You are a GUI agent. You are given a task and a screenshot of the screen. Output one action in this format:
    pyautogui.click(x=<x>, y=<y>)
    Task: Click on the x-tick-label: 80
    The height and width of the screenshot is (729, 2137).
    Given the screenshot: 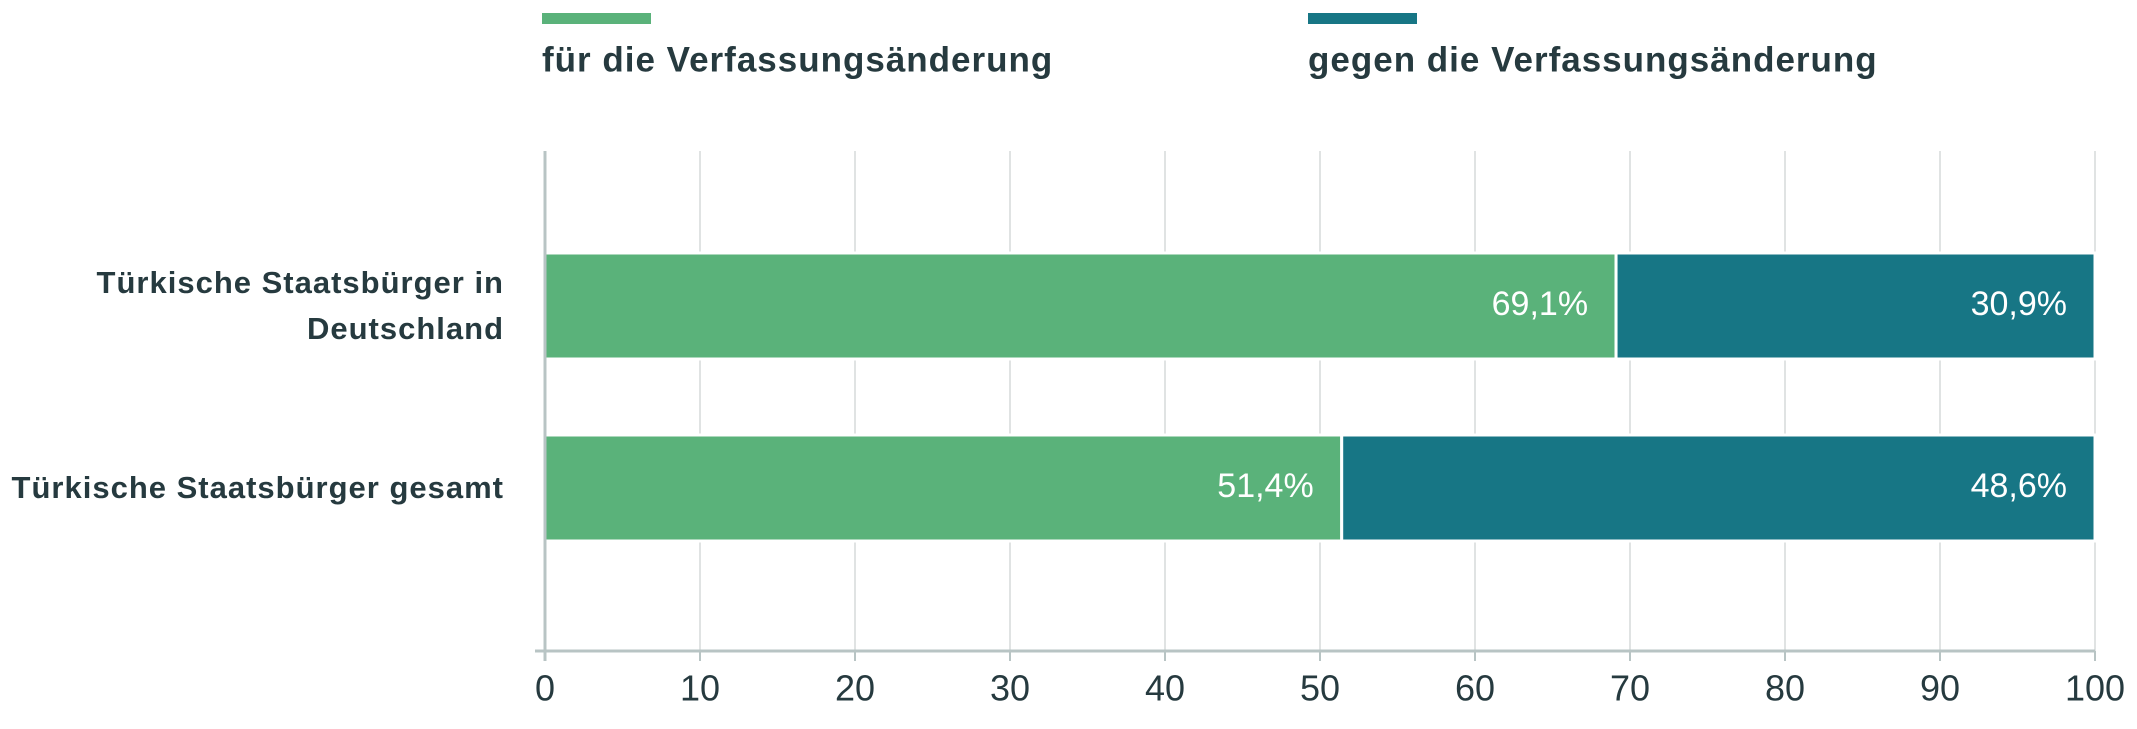 What is the action you would take?
    pyautogui.click(x=1785, y=688)
    